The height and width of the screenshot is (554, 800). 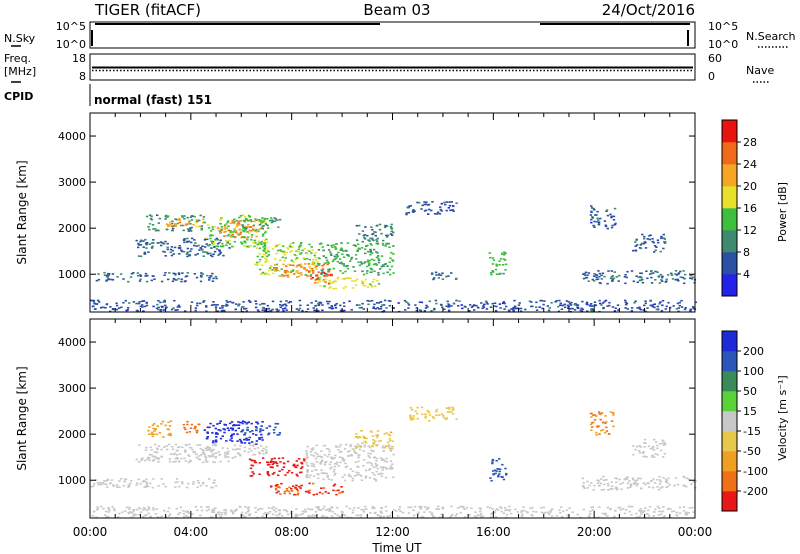 I want to click on velocity-ytick-label: 1000, so click(x=72, y=480).